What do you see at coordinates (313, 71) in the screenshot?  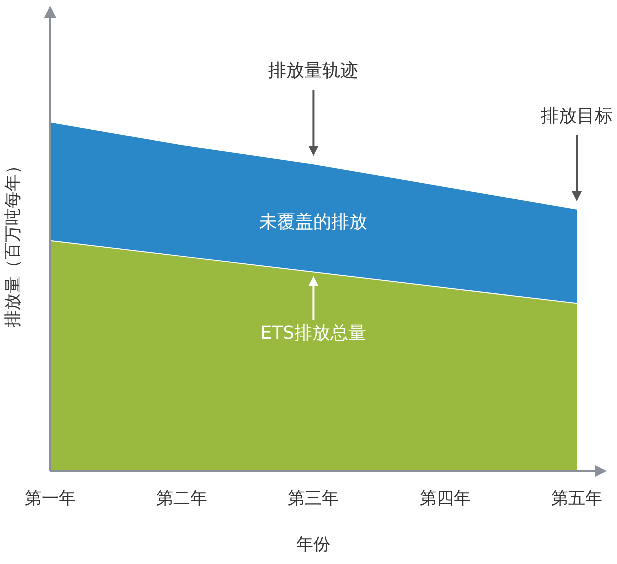 I see `text: 排放量轨迹` at bounding box center [313, 71].